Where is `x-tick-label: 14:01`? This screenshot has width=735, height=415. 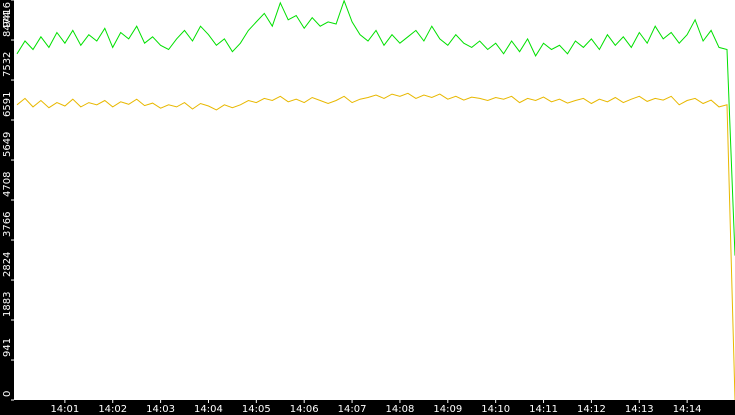
x-tick-label: 14:01 is located at coordinates (64, 409).